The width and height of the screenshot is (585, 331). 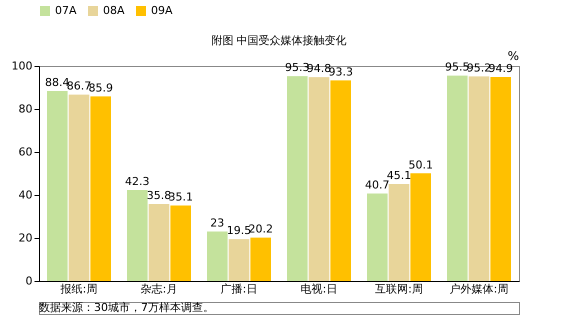 I want to click on data-label: 23, so click(x=217, y=223).